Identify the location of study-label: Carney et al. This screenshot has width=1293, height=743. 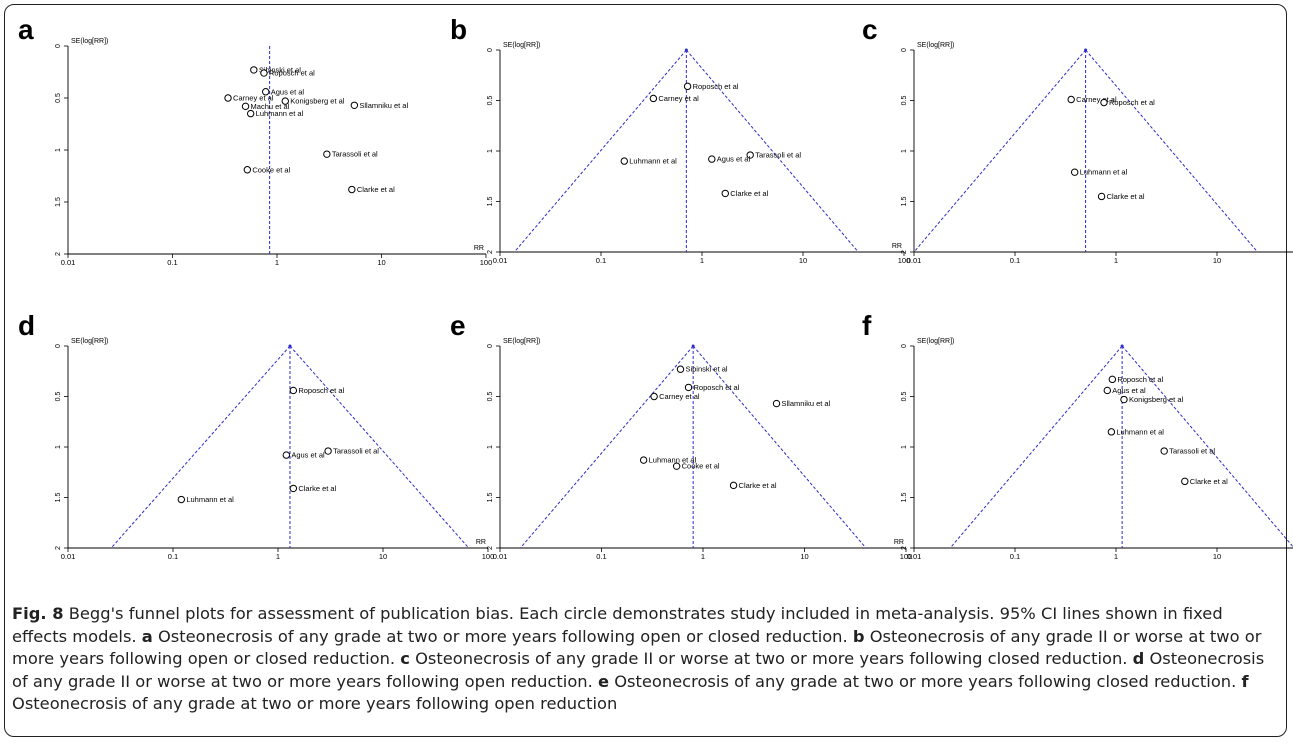
(1096, 99).